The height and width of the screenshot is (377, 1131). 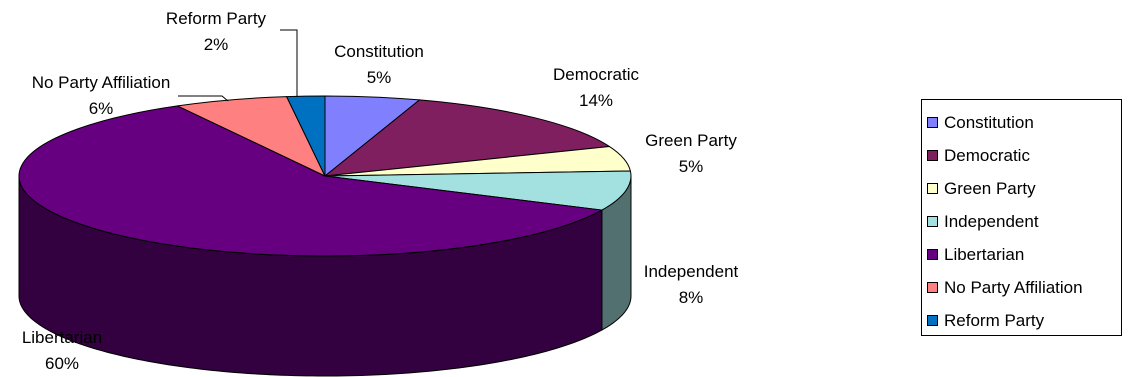 I want to click on legend-item-democratic: Democratic, so click(x=1021, y=155).